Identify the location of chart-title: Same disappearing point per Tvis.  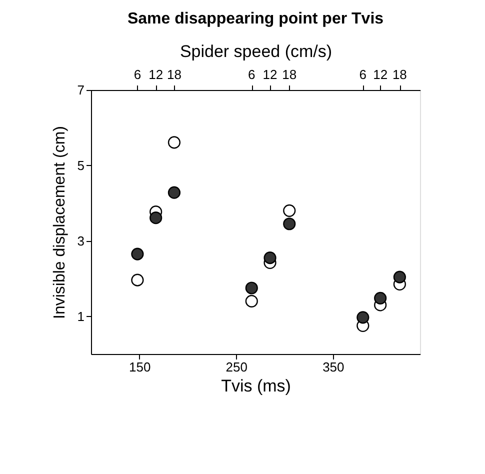
(255, 19).